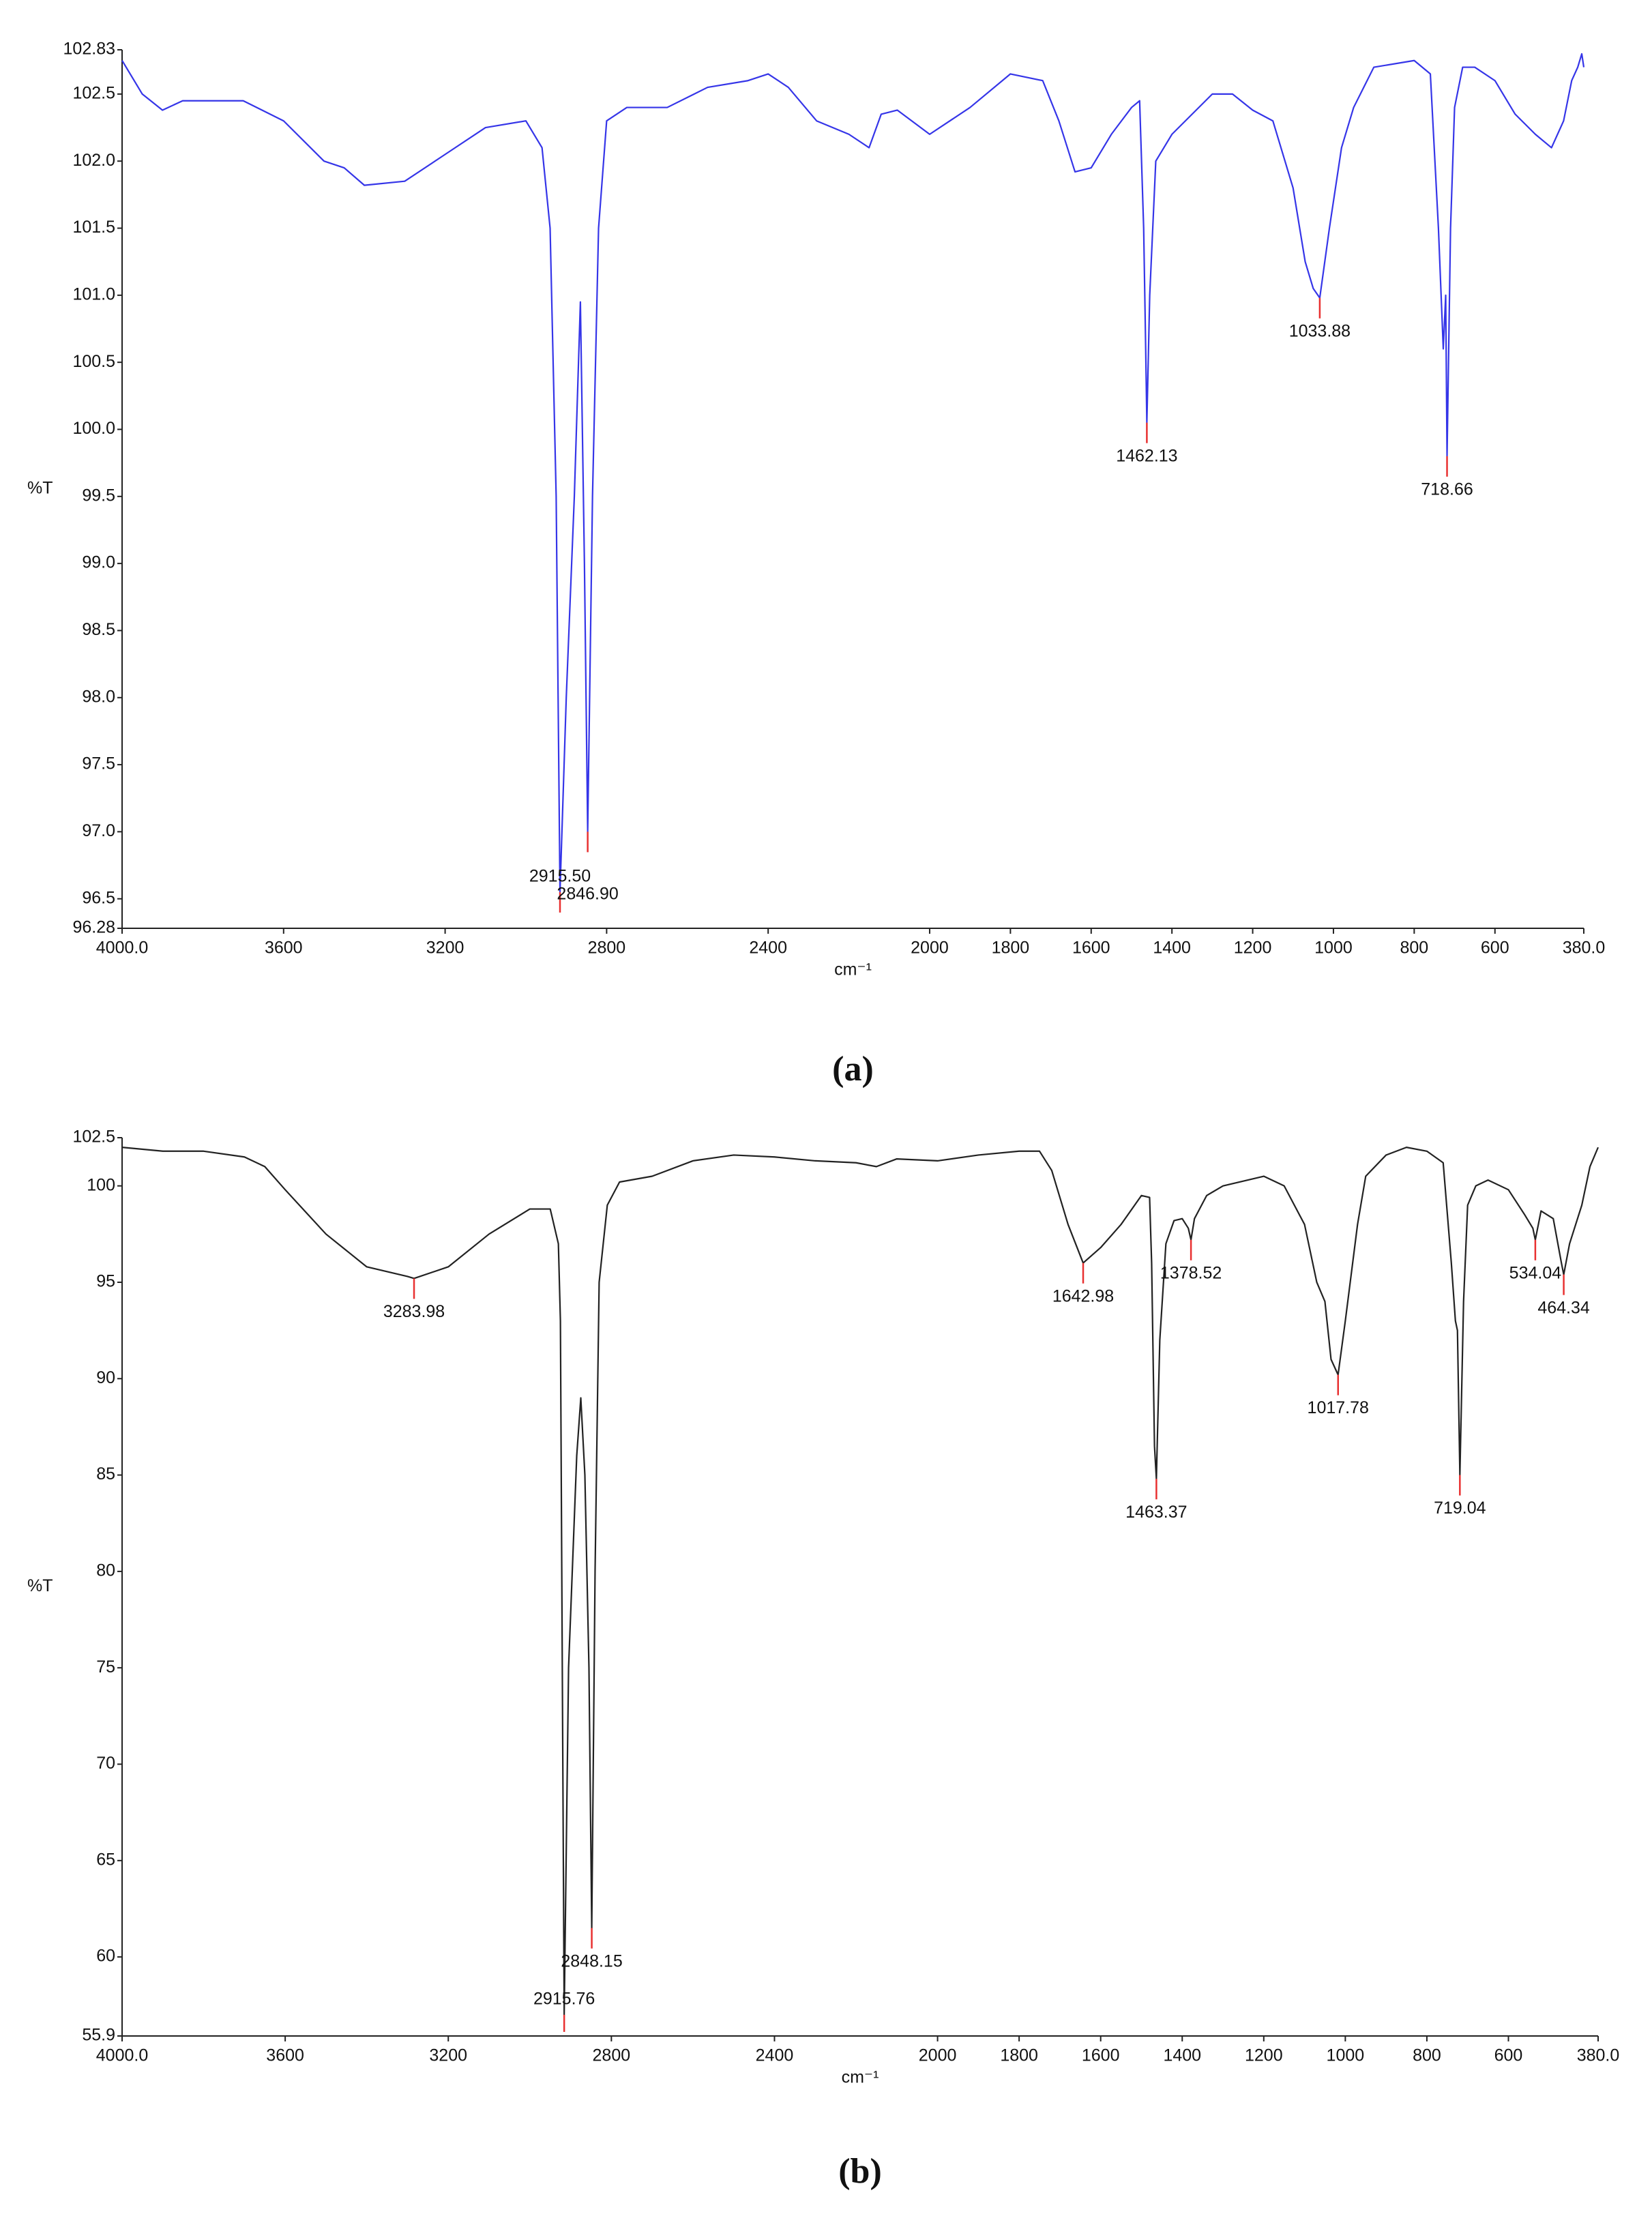 The height and width of the screenshot is (2214, 1652). What do you see at coordinates (106, 1860) in the screenshot?
I see `y-tick-label: 65` at bounding box center [106, 1860].